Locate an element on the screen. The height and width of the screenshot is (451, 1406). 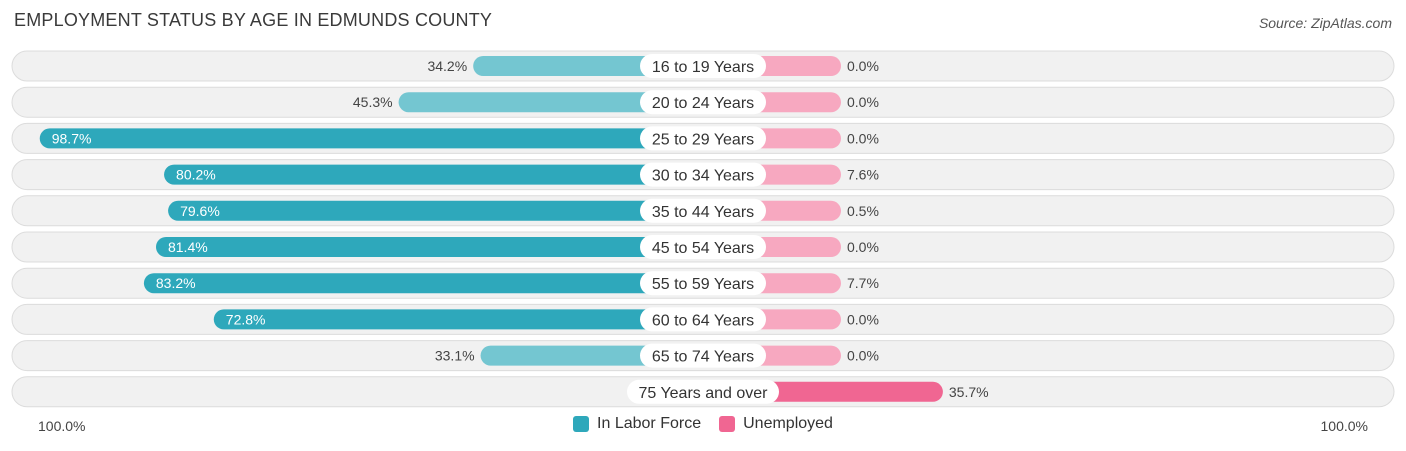
legend-label-labor: In Labor Force is located at coordinates (649, 423).